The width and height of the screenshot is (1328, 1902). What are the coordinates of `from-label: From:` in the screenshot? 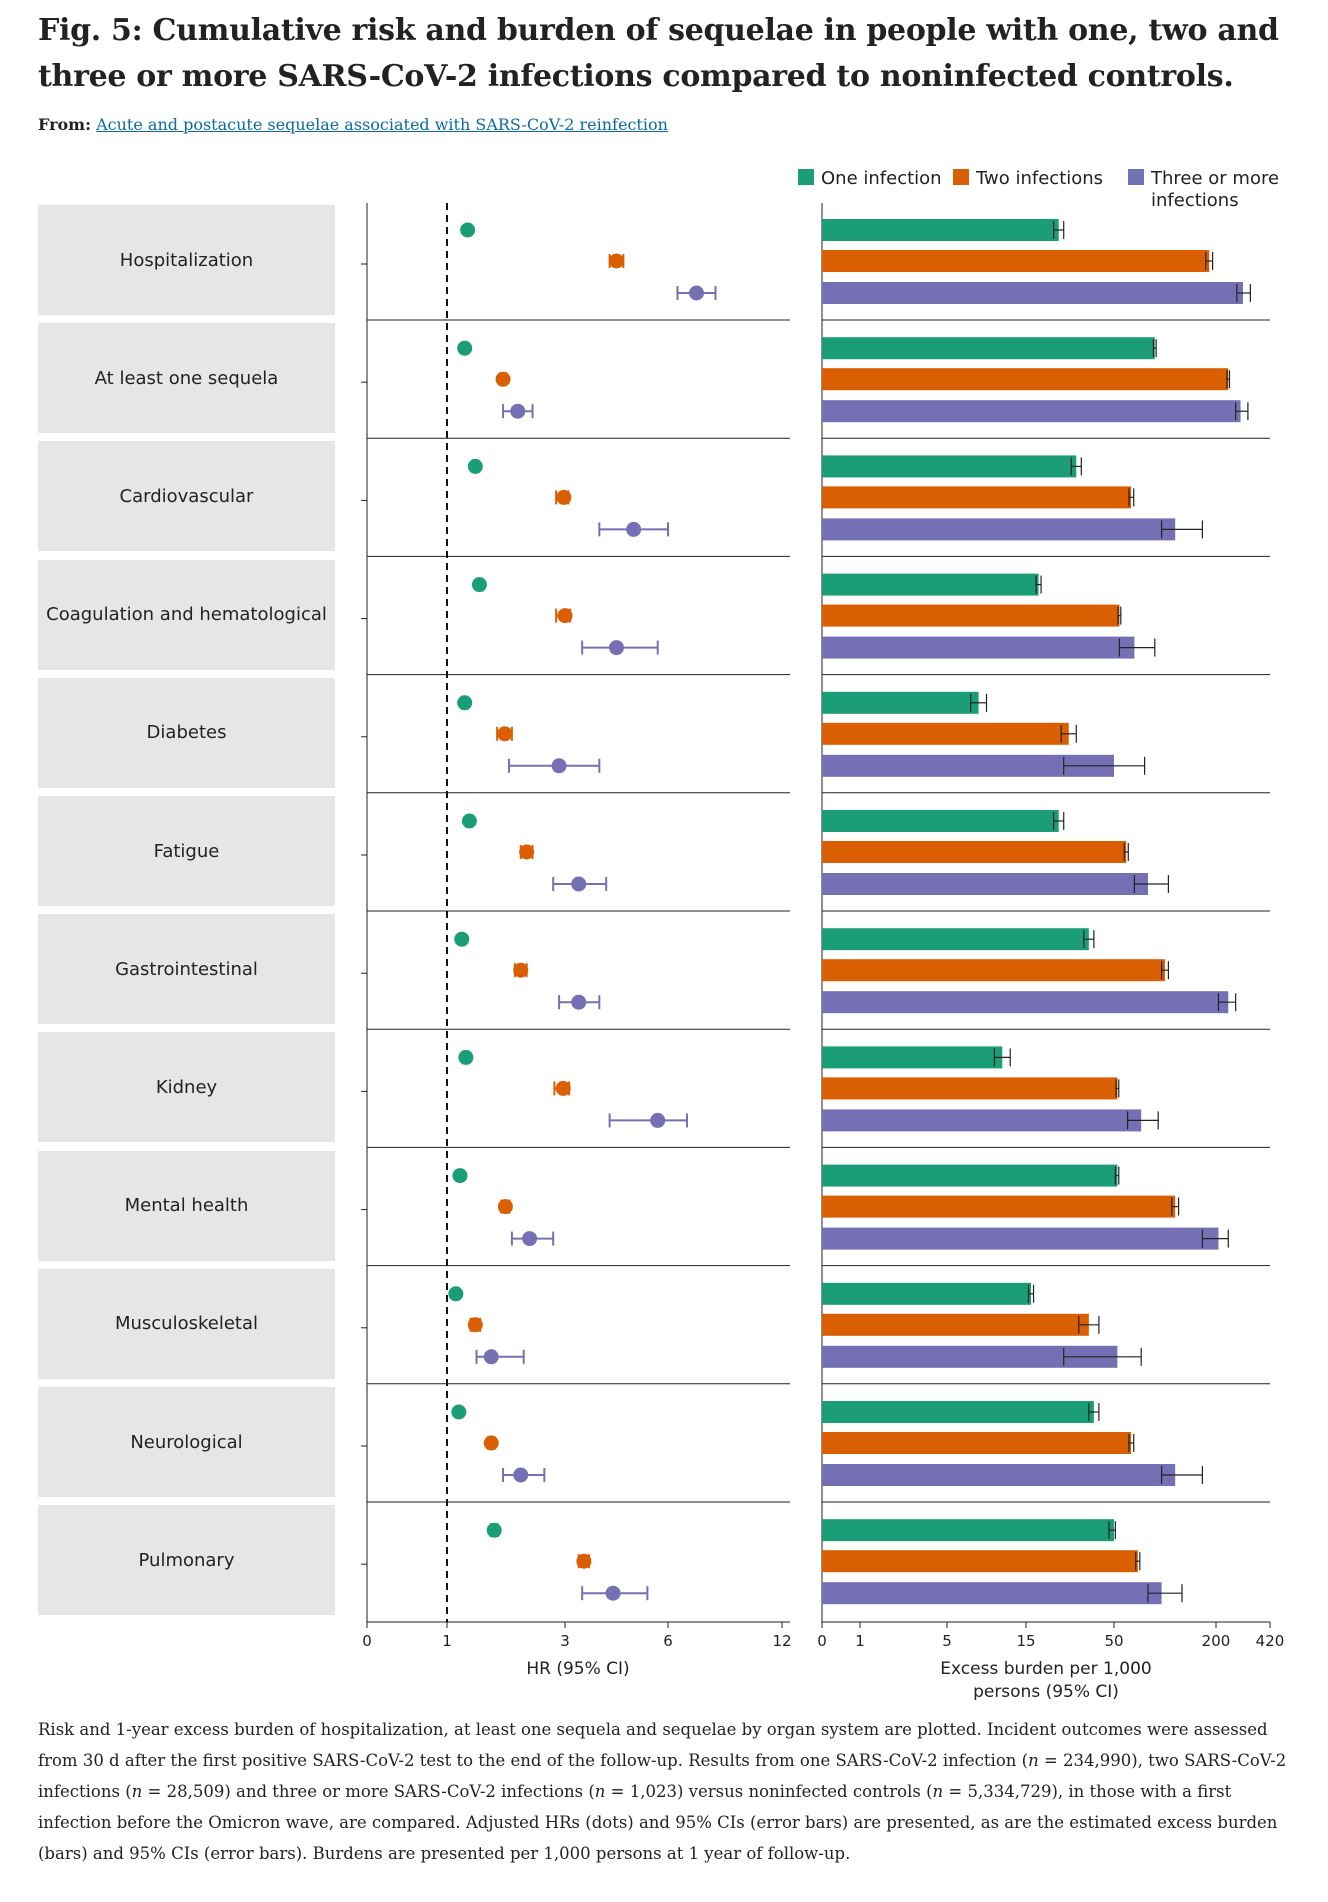 It's located at (65, 124).